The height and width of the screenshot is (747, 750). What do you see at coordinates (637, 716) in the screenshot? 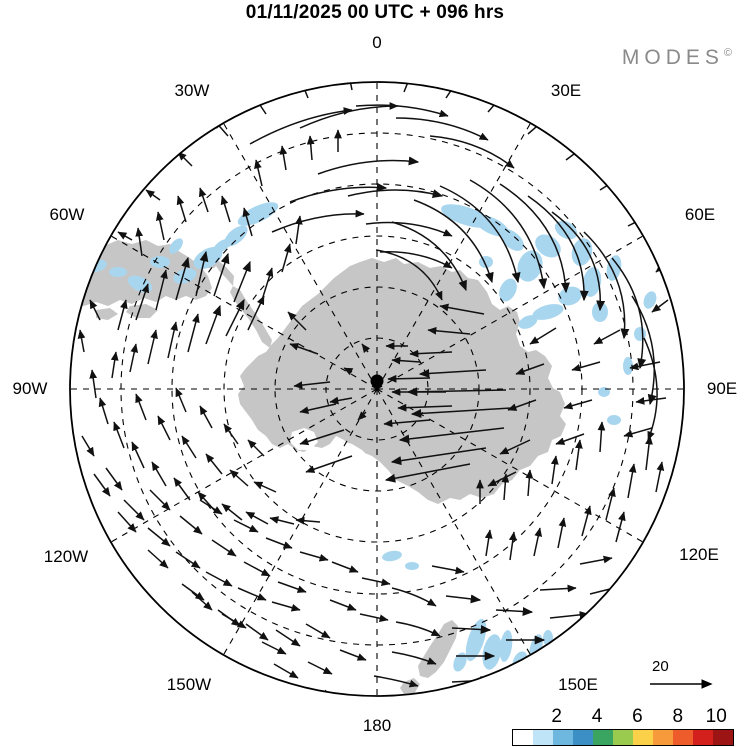
I see `colorbar-tick-6: 6` at bounding box center [637, 716].